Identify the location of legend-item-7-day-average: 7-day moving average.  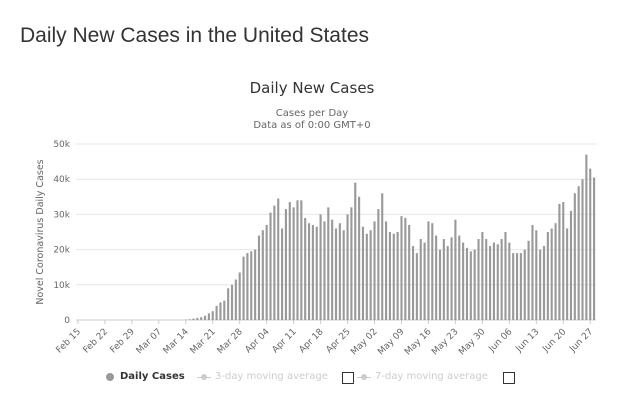
(422, 376).